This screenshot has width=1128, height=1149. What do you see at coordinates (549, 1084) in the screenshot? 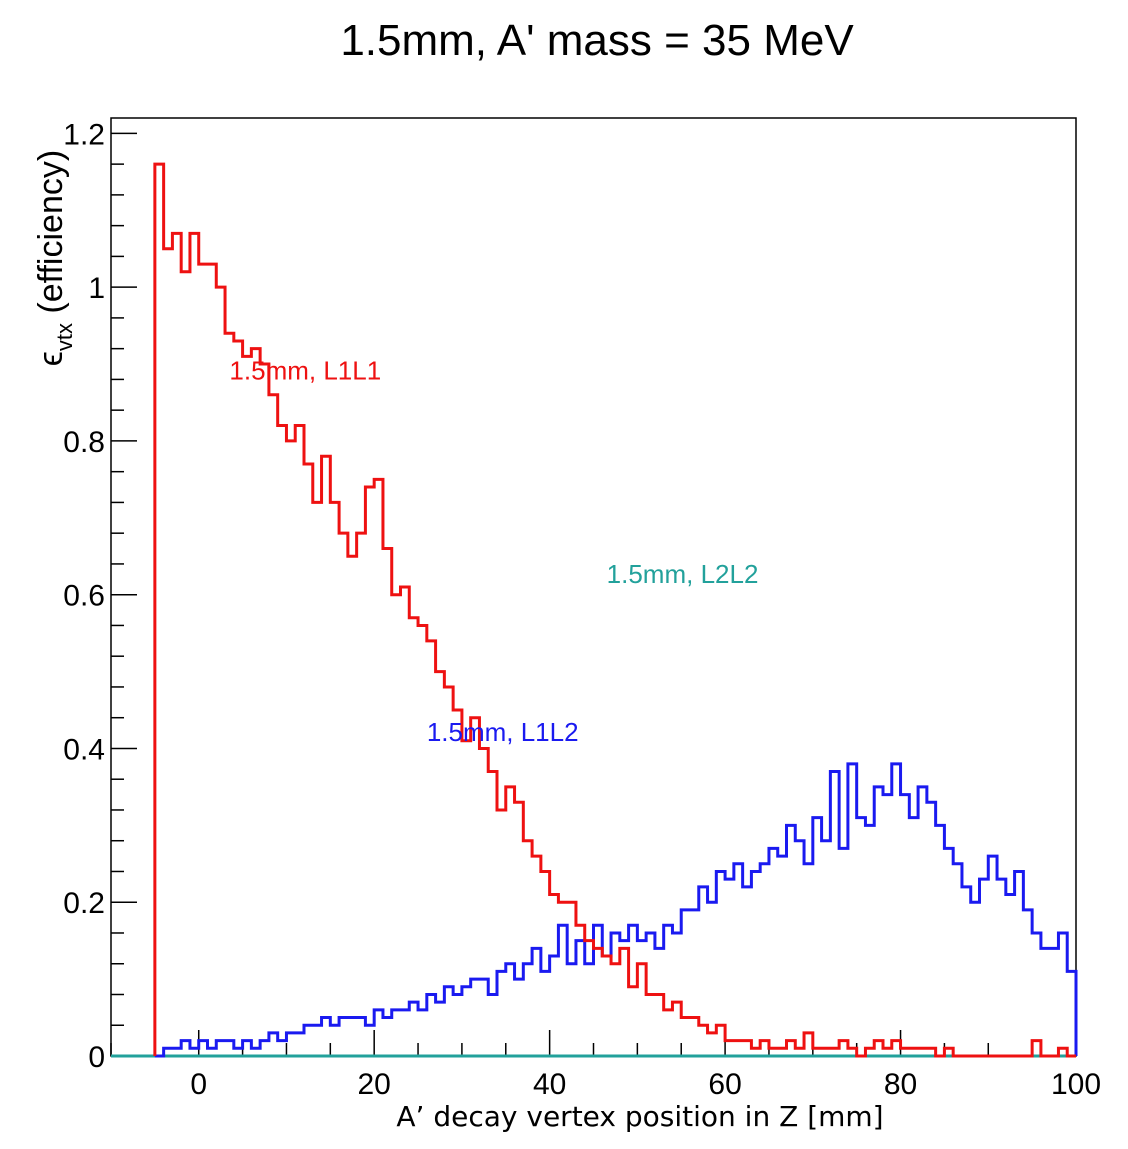
I see `x-tick-label: 40` at bounding box center [549, 1084].